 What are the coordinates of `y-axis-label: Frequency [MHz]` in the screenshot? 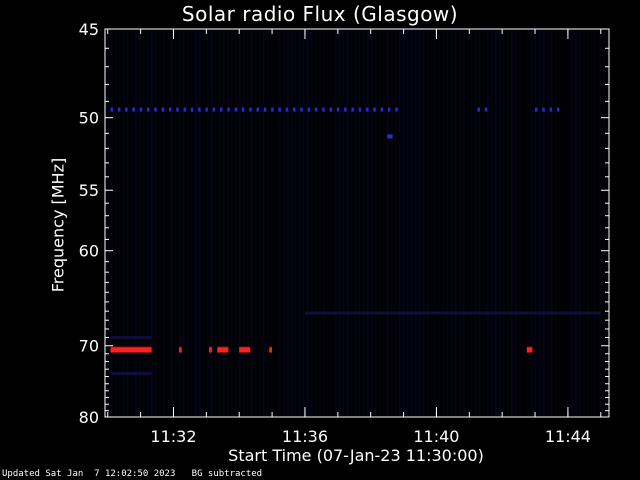 It's located at (58, 225).